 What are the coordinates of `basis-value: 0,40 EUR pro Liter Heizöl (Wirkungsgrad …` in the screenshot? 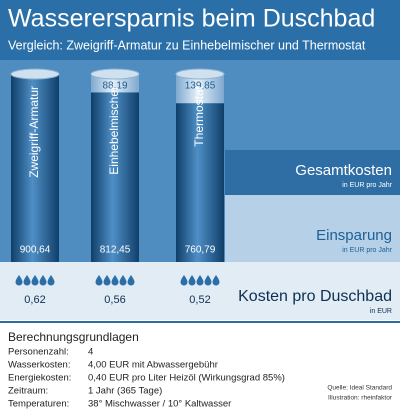 It's located at (186, 378).